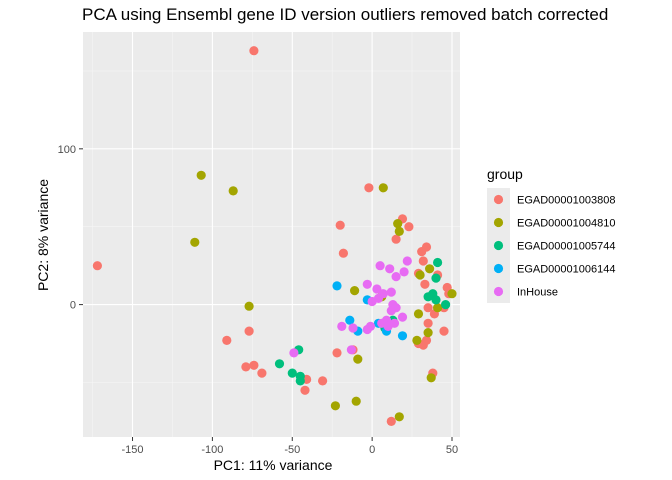  Describe the element at coordinates (273, 465) in the screenshot. I see `x-axis-title: PC1: 11% variance` at that location.